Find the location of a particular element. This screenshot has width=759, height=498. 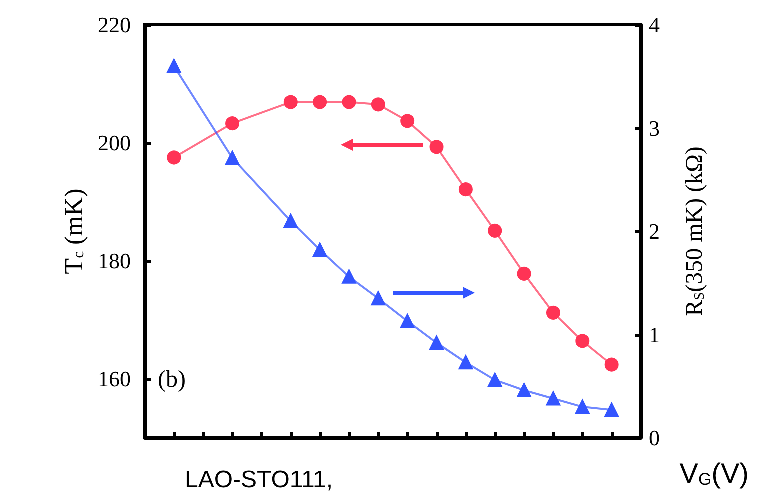

x-axis-title: VG(V) is located at coordinates (715, 473).